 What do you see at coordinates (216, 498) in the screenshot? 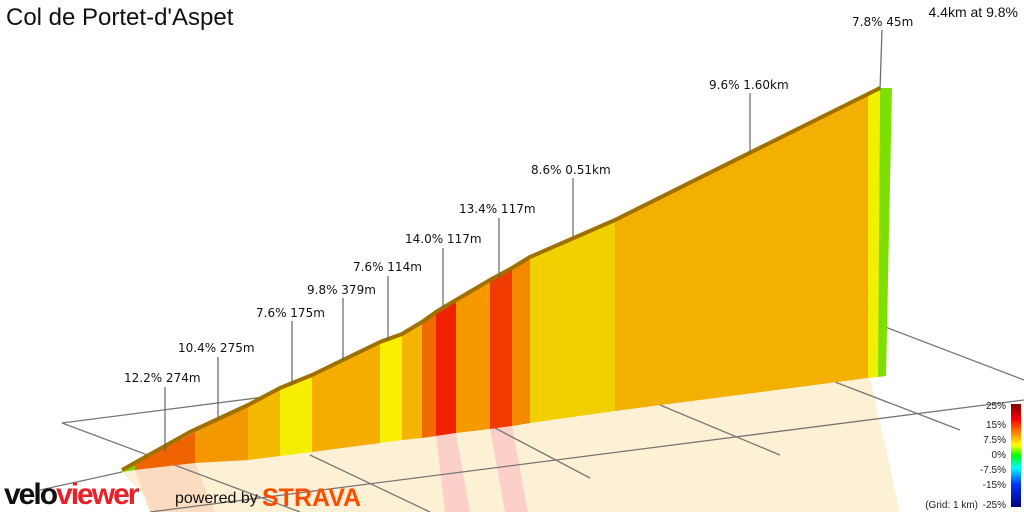
I see `powered-by-text: powered by` at bounding box center [216, 498].